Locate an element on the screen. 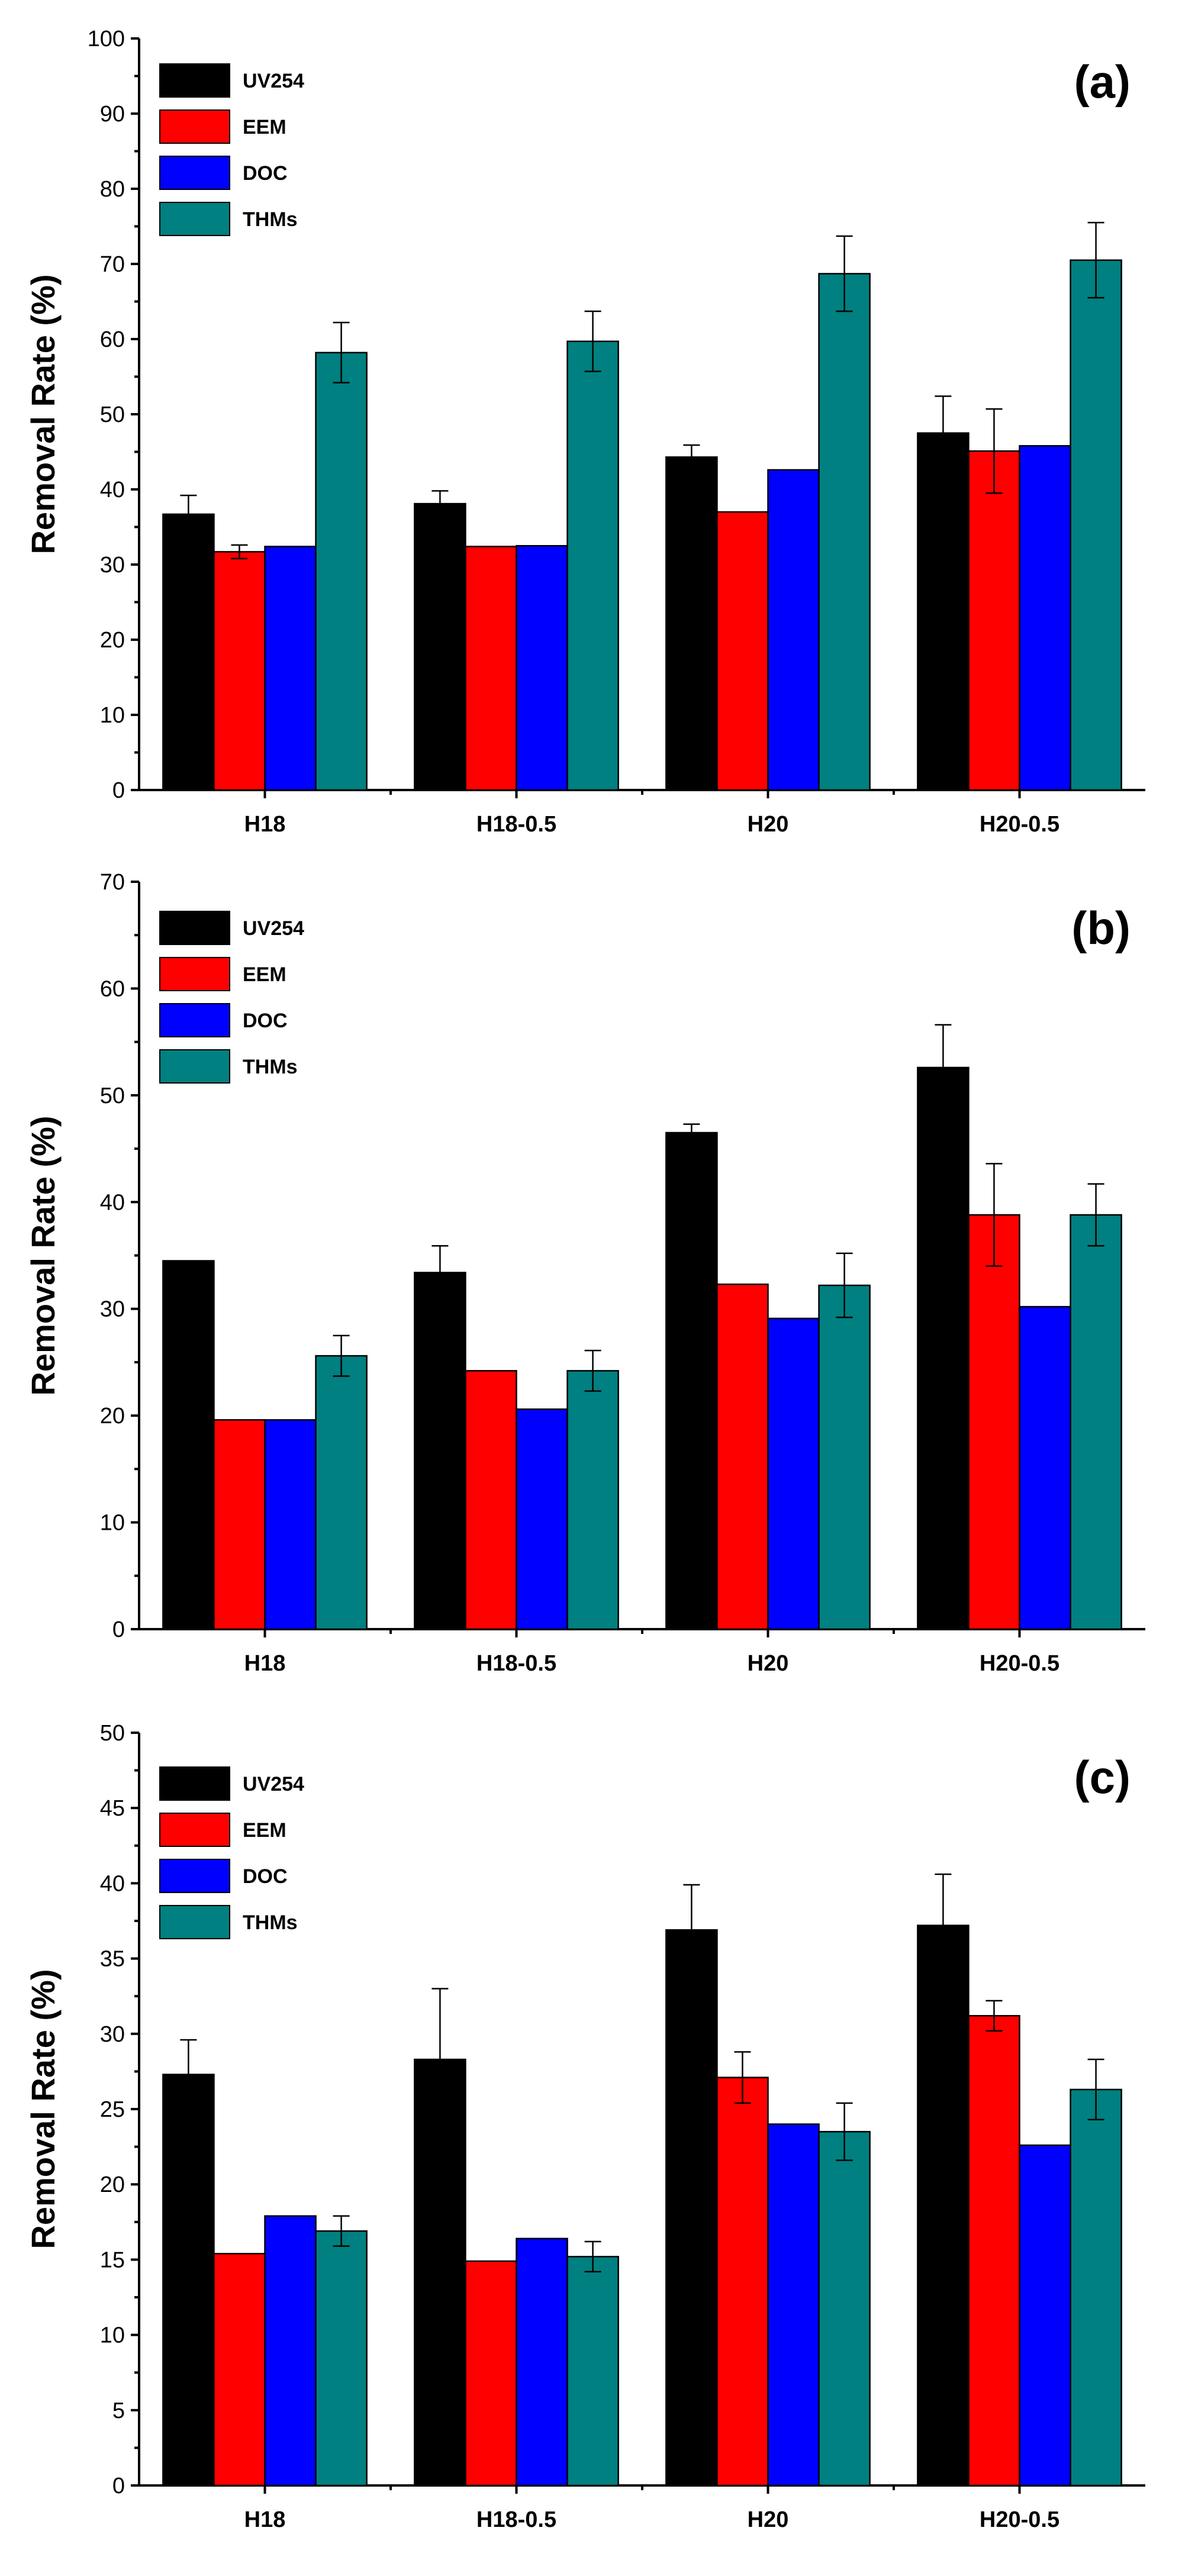  panel-b-x-tick-label: H20-0.5 is located at coordinates (1019, 1663).